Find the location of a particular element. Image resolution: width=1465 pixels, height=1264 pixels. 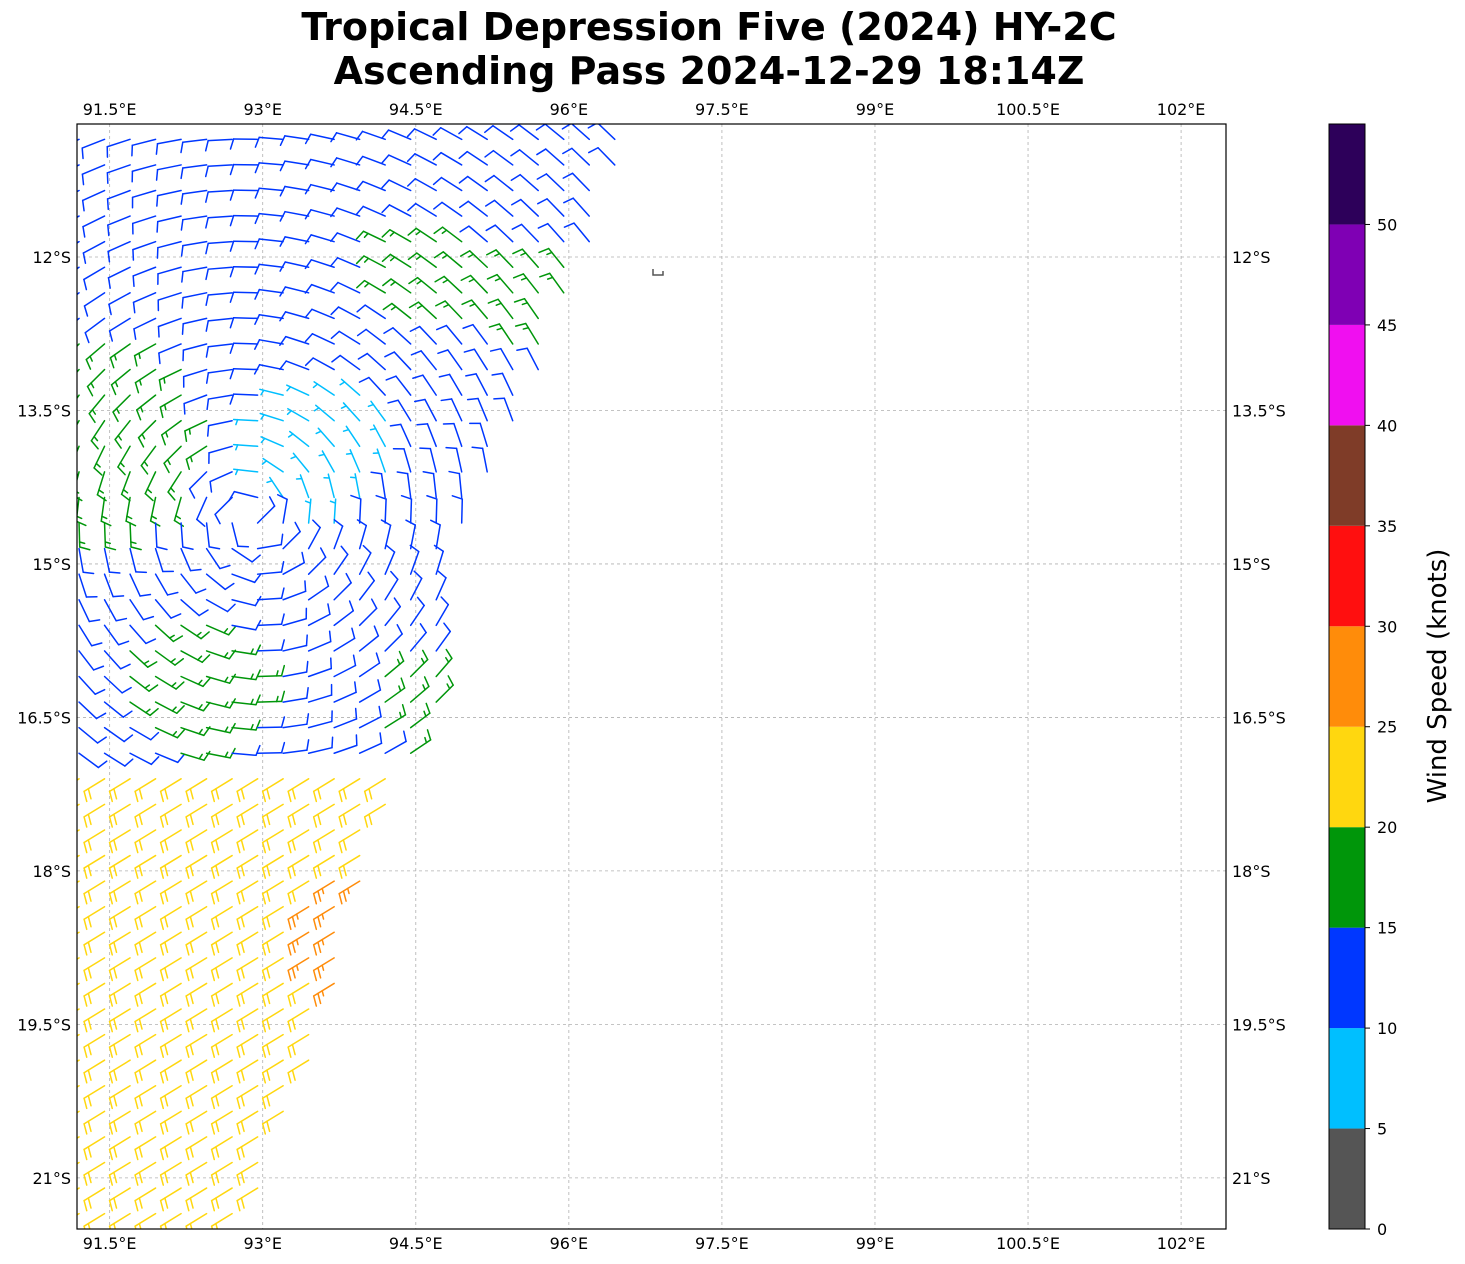

colorbar-segment is located at coordinates (1347, 978).